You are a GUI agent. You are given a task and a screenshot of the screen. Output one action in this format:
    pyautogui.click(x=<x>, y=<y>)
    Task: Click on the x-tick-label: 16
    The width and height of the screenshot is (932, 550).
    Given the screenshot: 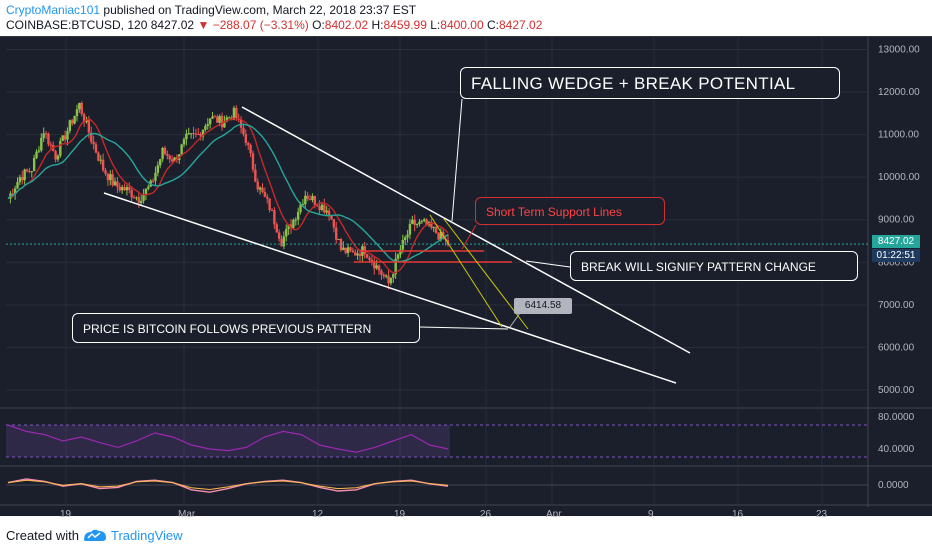 What is the action you would take?
    pyautogui.click(x=738, y=513)
    